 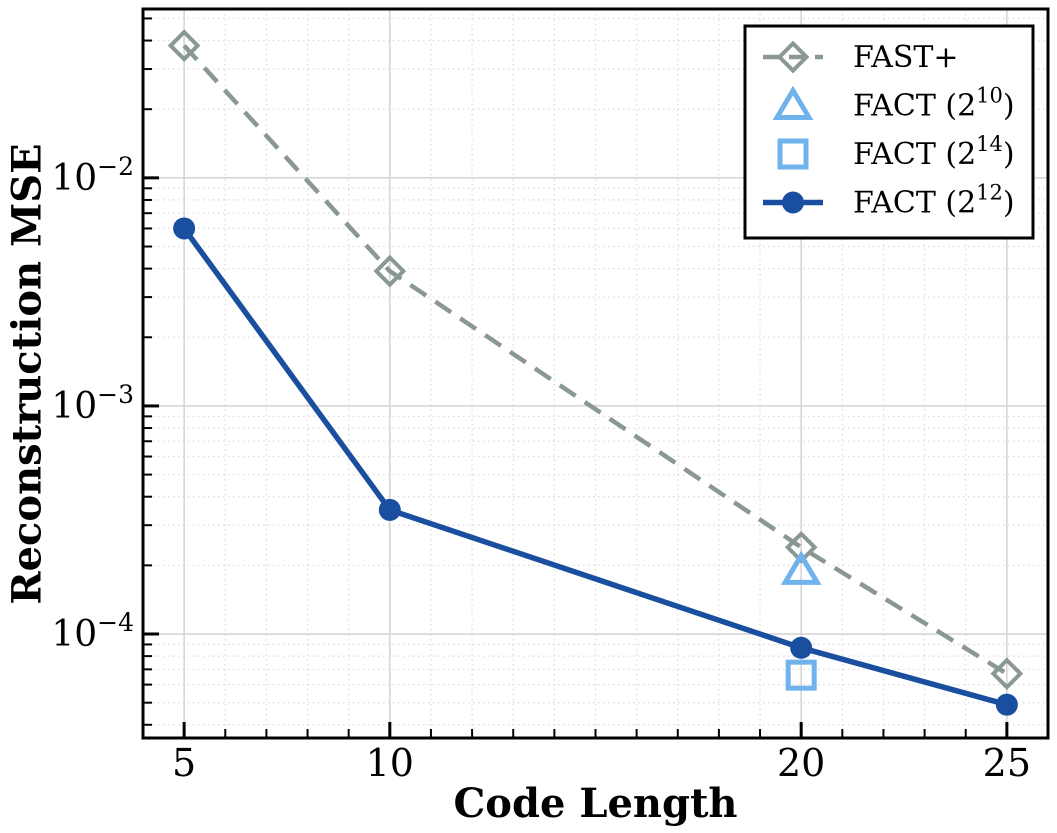 I want to click on legend-label: FAST+, so click(x=906, y=57).